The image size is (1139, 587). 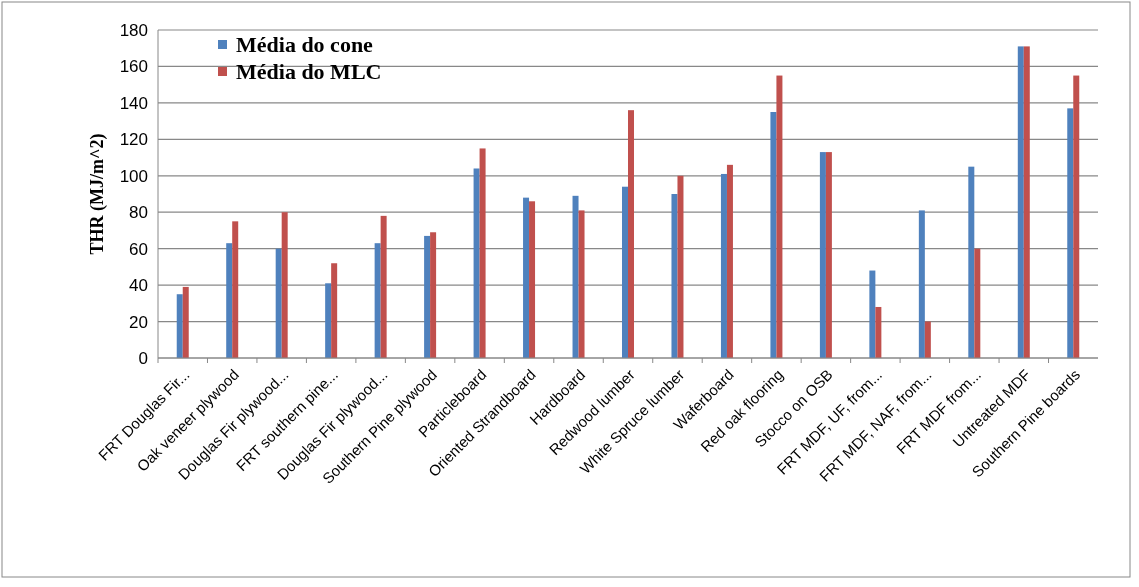 What do you see at coordinates (133, 140) in the screenshot?
I see `y-tick-label: 120` at bounding box center [133, 140].